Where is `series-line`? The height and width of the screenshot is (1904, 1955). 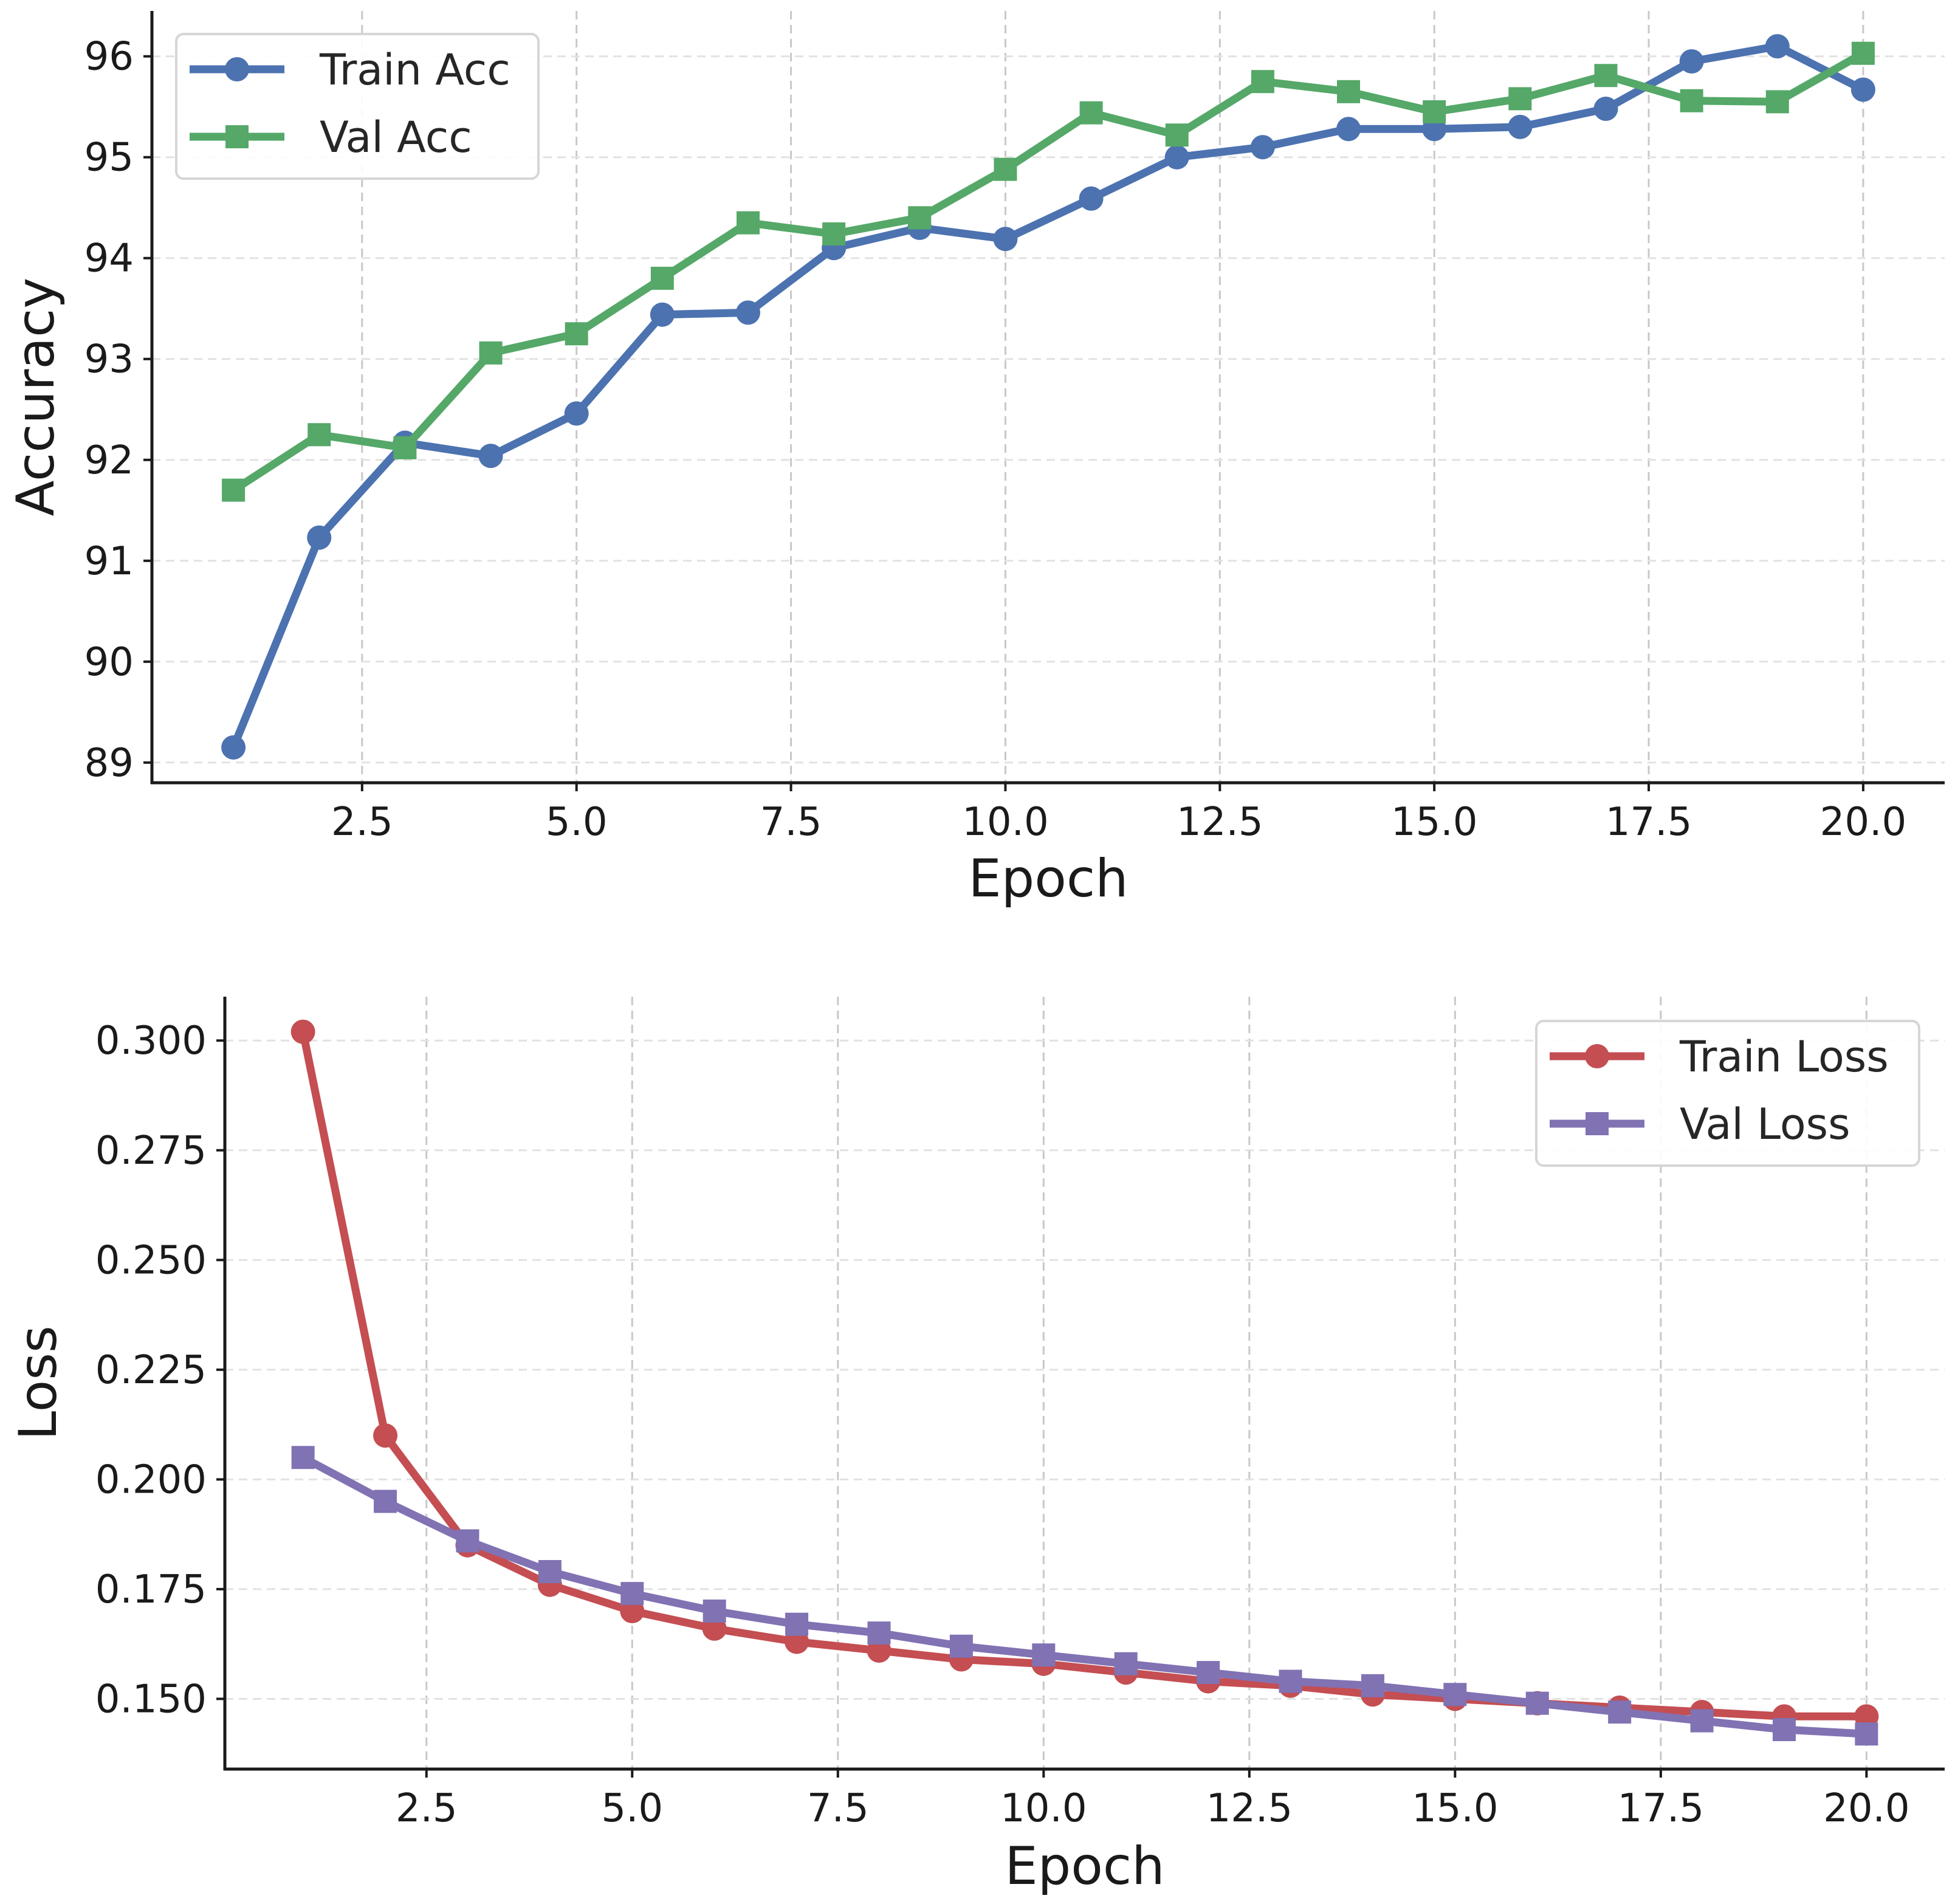
series-line is located at coordinates (1085, 1595).